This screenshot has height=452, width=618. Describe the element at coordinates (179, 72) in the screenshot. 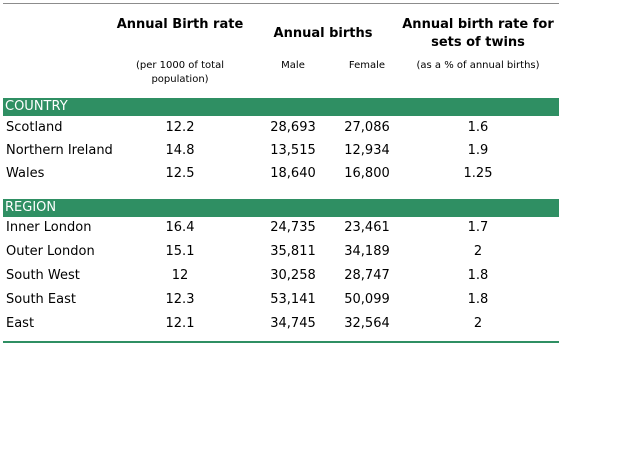

I see `birth-rate-subheader: (per 1000 of total population)` at that location.